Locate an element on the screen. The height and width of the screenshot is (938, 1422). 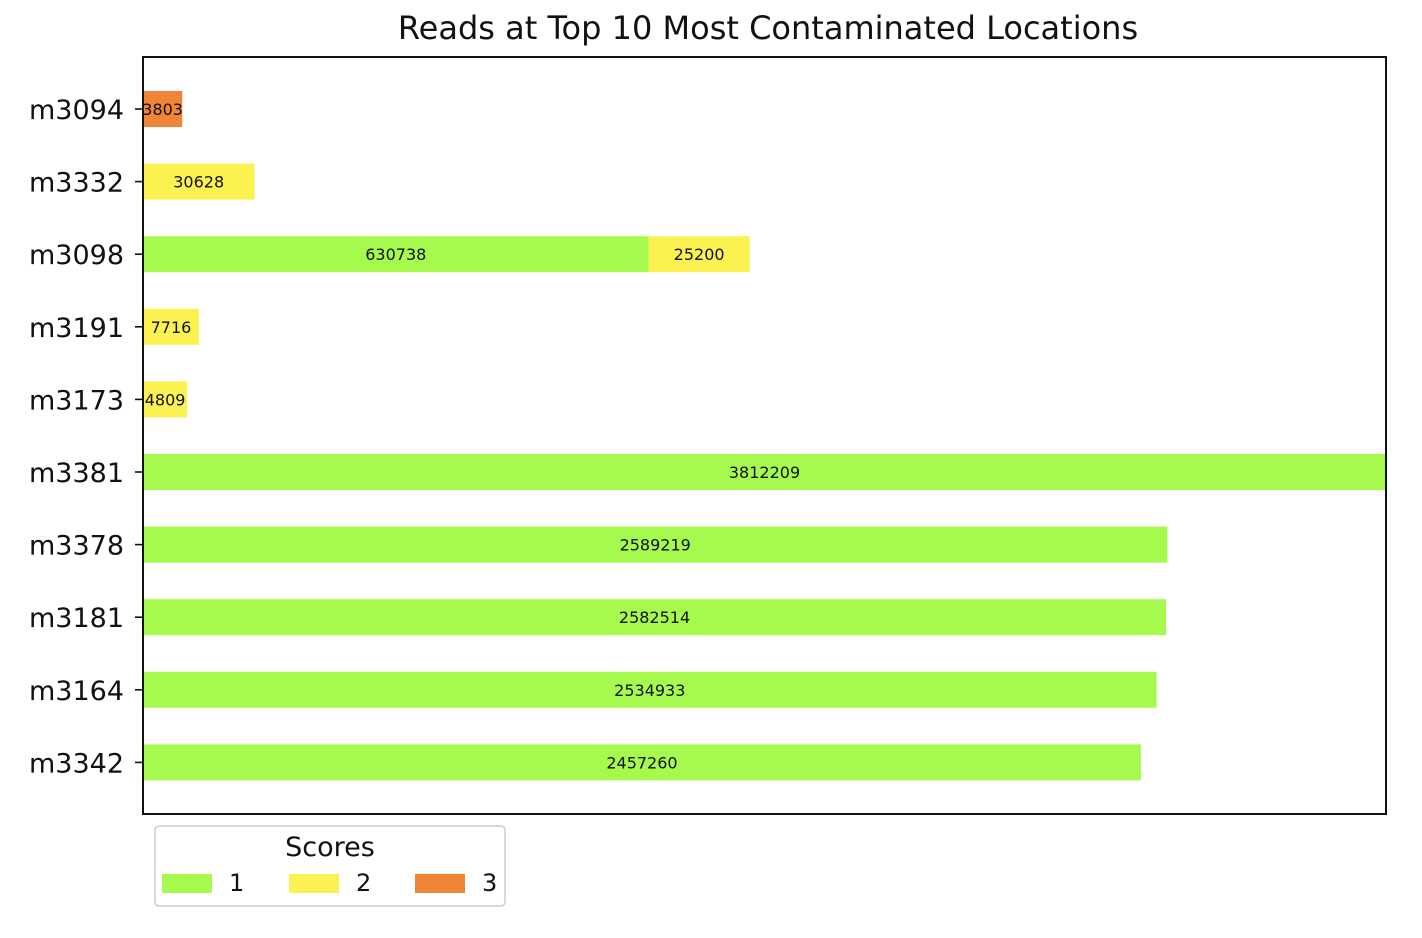
bar-value-label: 2589219 is located at coordinates (655, 545).